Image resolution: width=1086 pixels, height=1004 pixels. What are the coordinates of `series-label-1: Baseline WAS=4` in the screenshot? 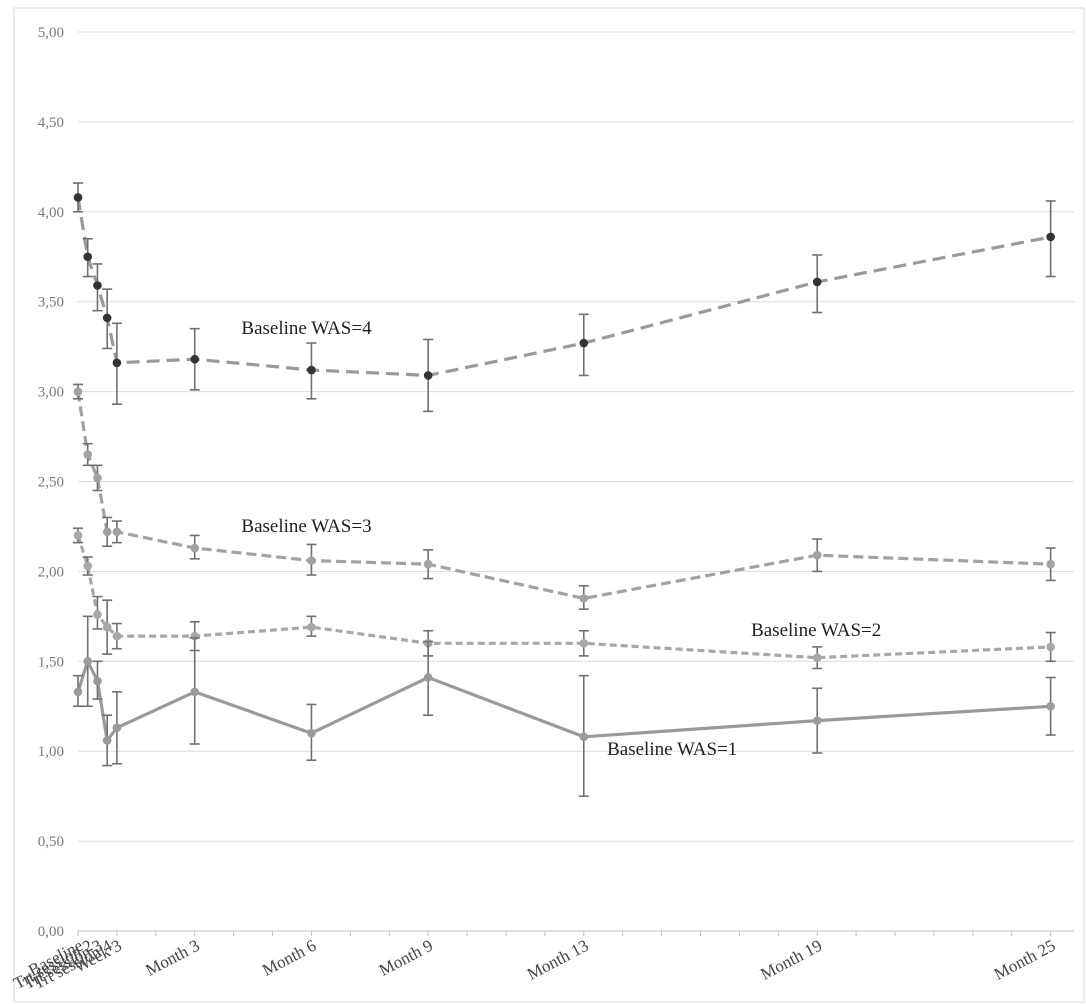 It's located at (306, 328).